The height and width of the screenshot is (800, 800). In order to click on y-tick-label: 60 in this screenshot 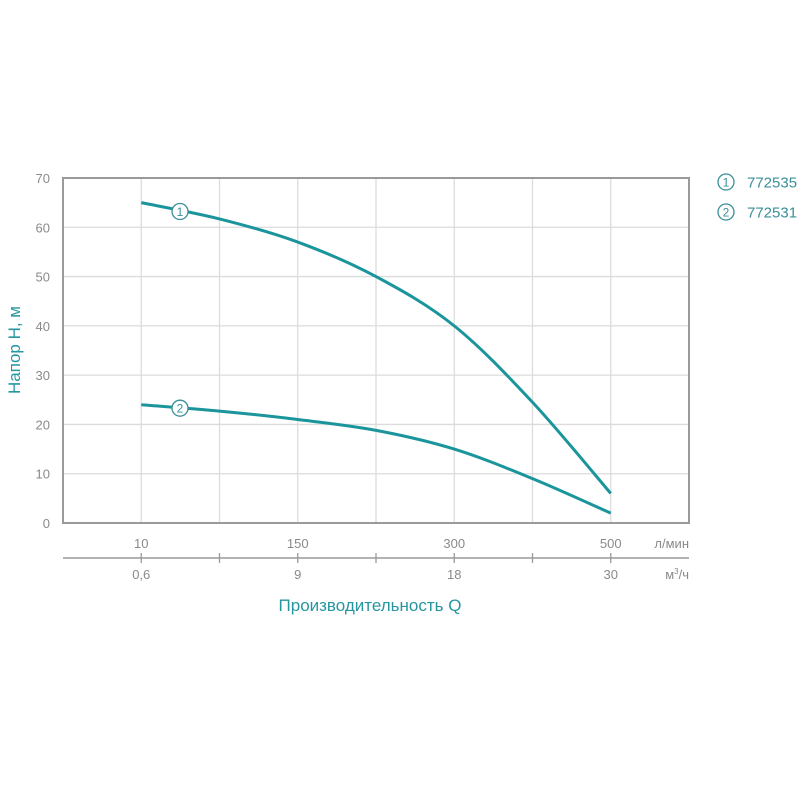, I will do `click(43, 227)`.